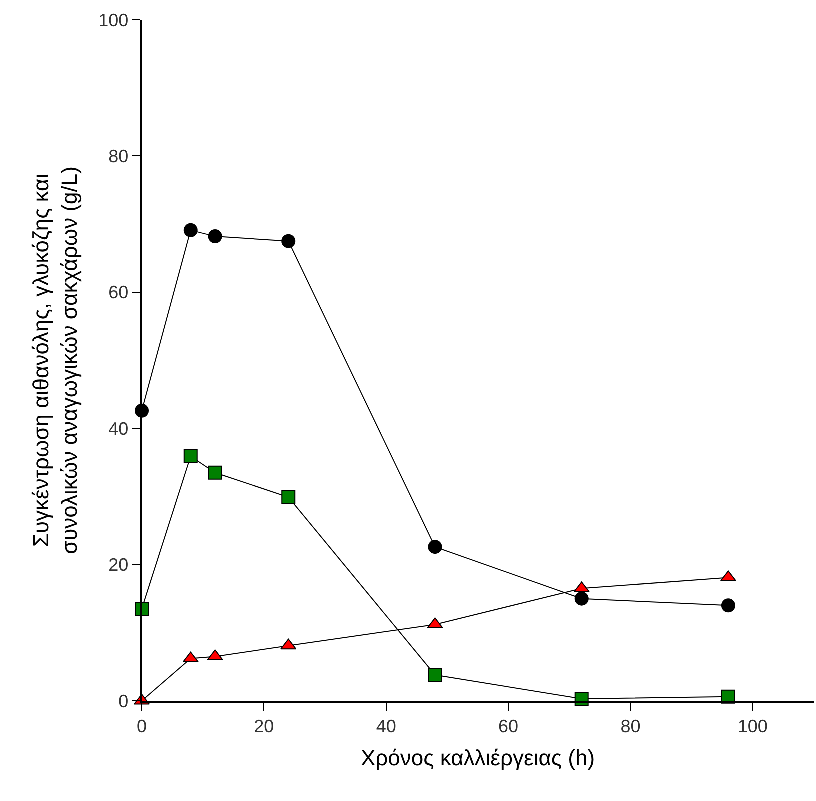 The width and height of the screenshot is (816, 801). What do you see at coordinates (630, 726) in the screenshot?
I see `x-tick-label: 80` at bounding box center [630, 726].